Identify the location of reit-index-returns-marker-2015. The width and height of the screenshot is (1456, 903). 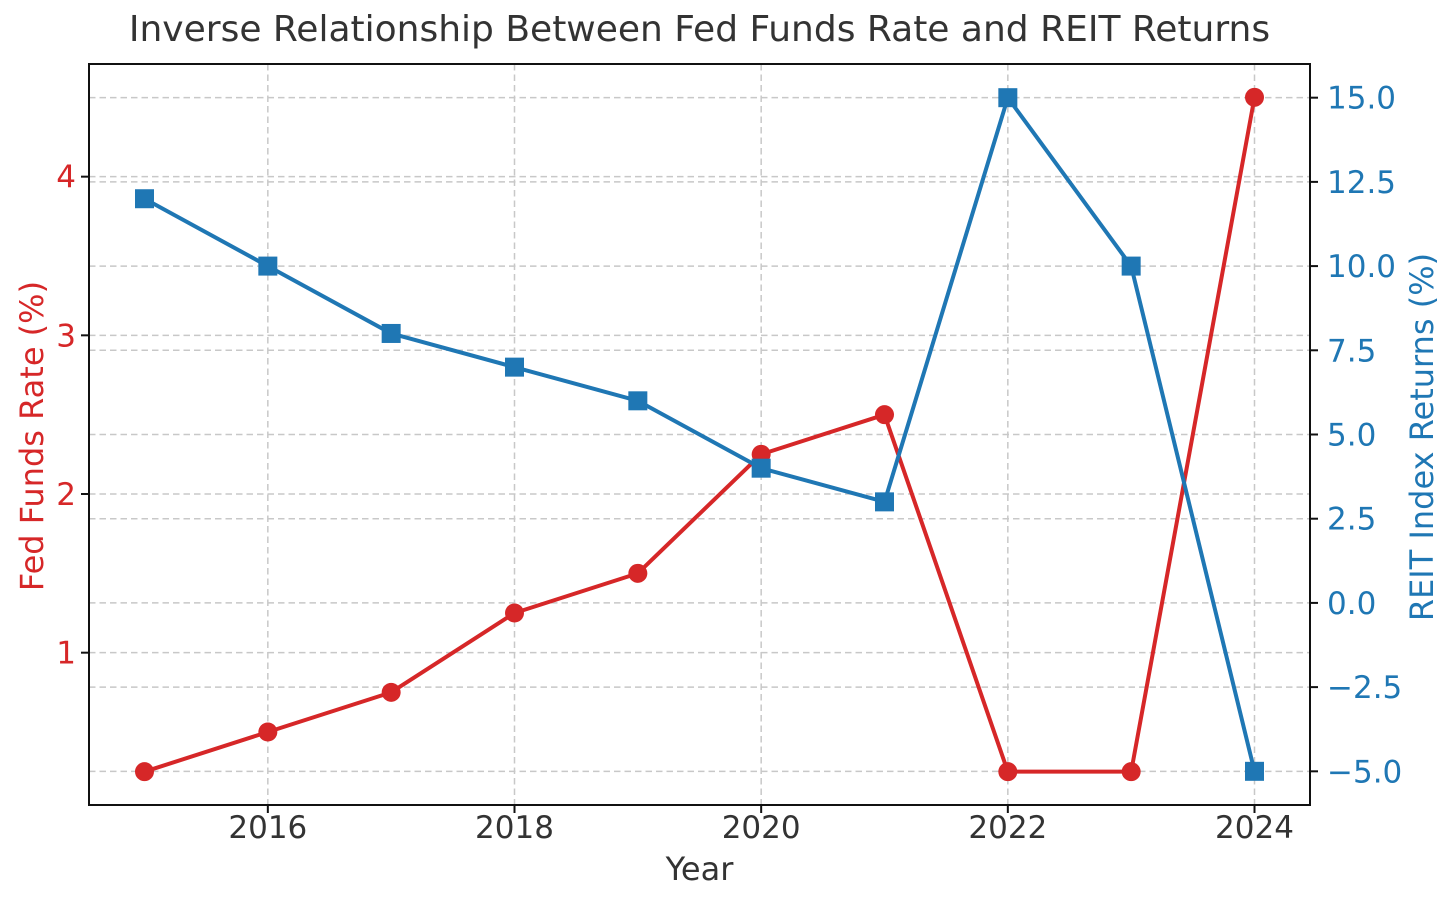
(144, 199).